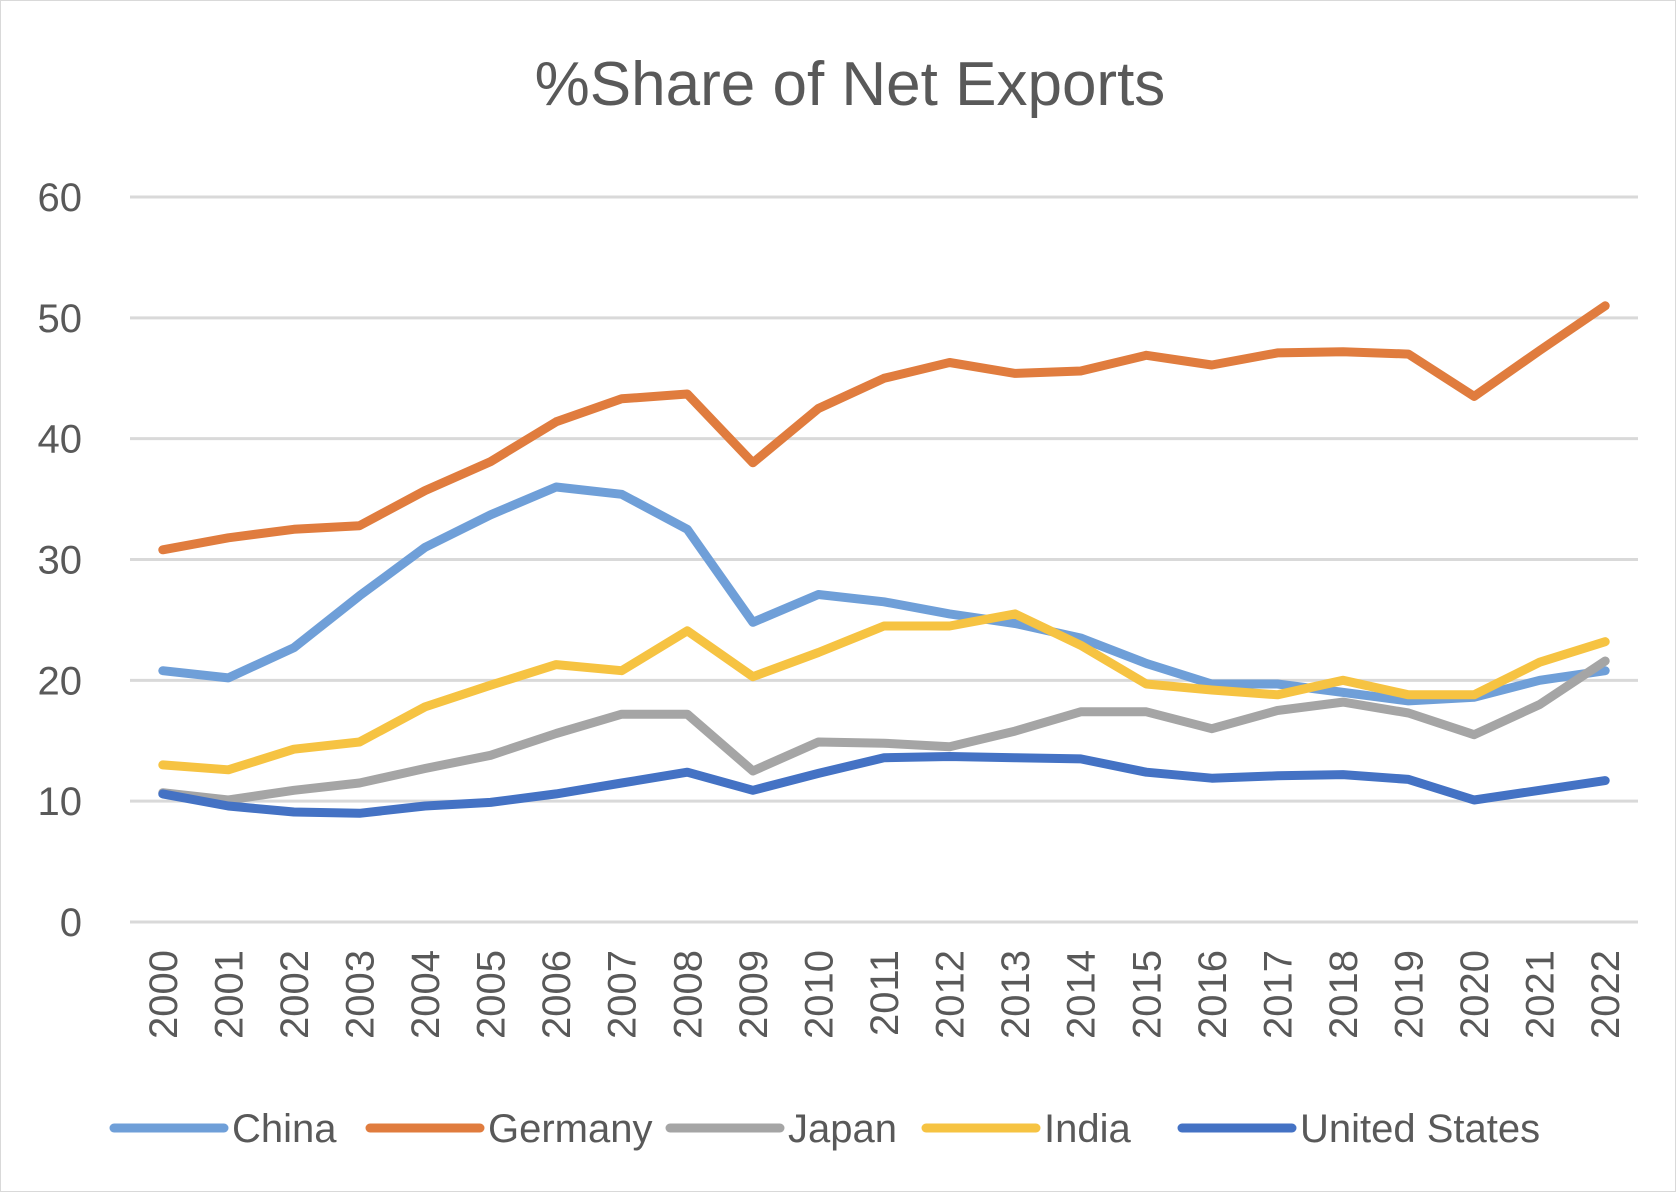 The image size is (1678, 1194). I want to click on legend-label-japan: Japan, so click(842, 1129).